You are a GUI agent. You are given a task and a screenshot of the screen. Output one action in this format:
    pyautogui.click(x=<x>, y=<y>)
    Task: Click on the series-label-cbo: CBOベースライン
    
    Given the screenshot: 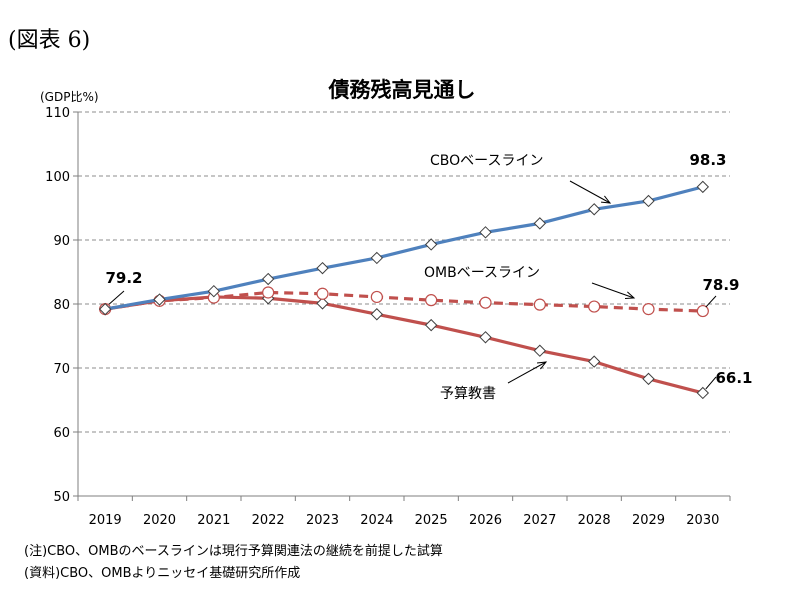 What is the action you would take?
    pyautogui.click(x=486, y=161)
    